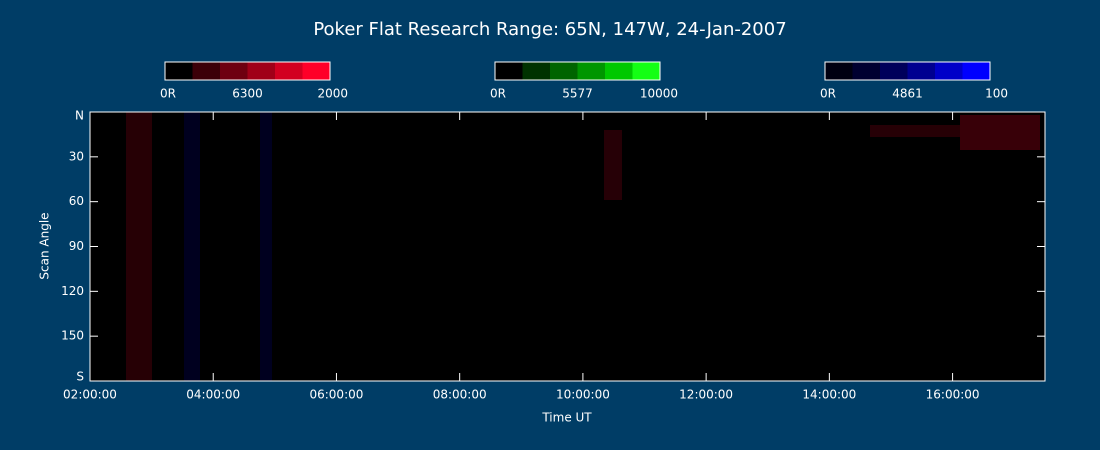  I want to click on x-tick-label: 10:00:00, so click(583, 395).